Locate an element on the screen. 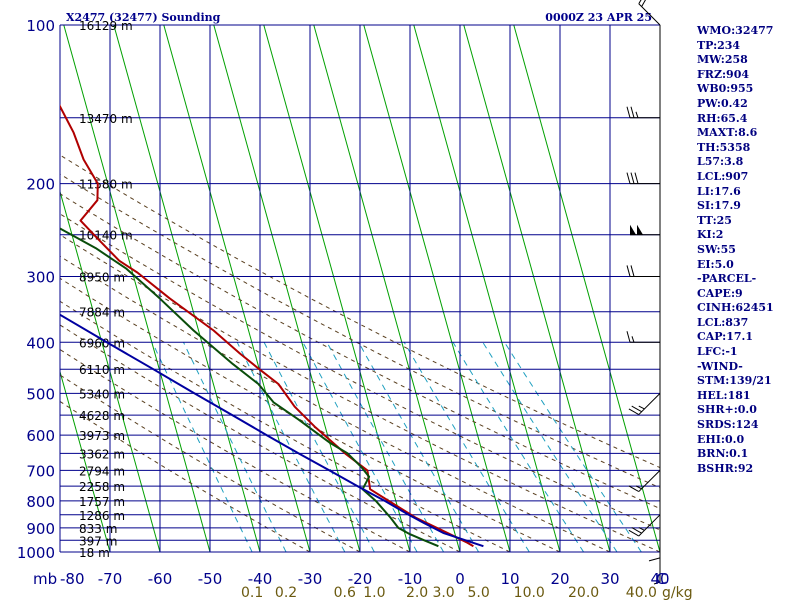  stat-line: WB0:955 is located at coordinates (725, 89).